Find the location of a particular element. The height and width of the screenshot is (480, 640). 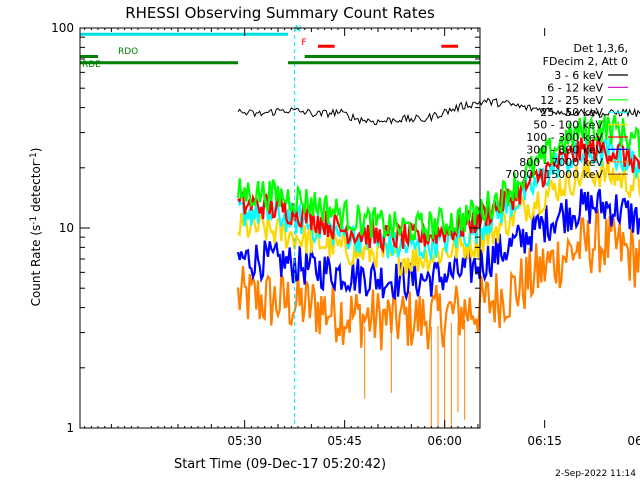

flag-label-f: F is located at coordinates (303, 43).